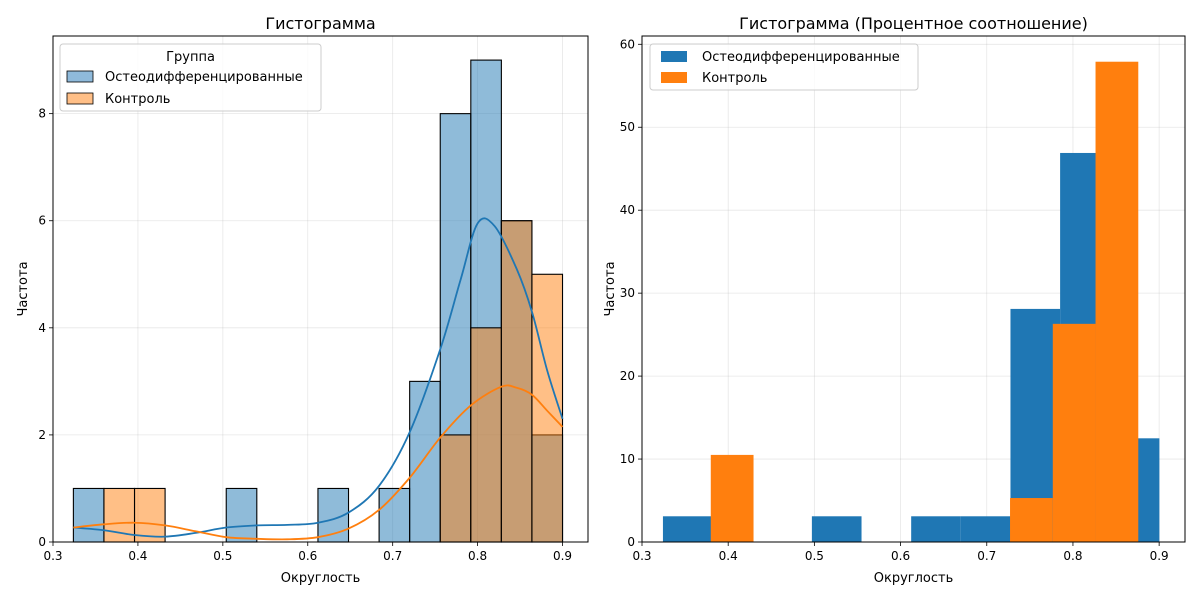 The image size is (1200, 600). What do you see at coordinates (318, 462) in the screenshot?
I see `kde-curve-control` at bounding box center [318, 462].